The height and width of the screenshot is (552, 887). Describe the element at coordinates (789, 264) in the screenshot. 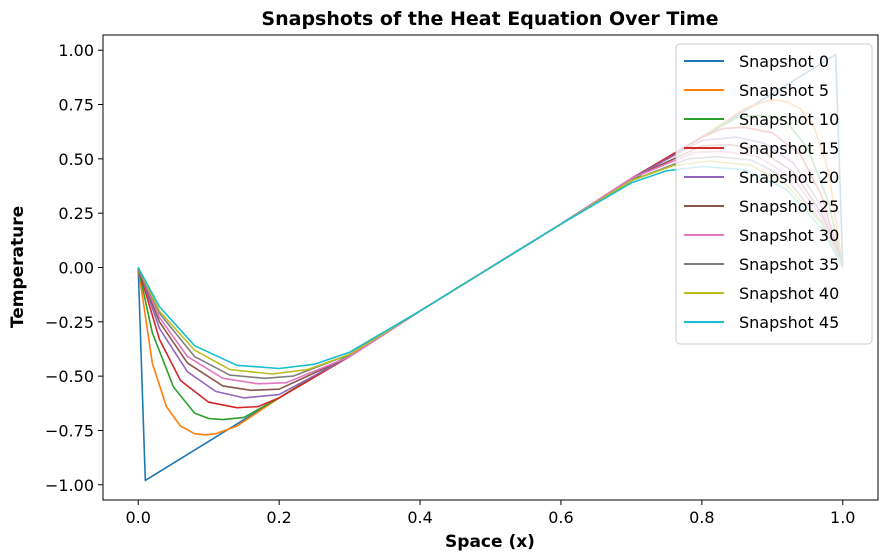

I see `legend-entry: Snapshot 35` at that location.